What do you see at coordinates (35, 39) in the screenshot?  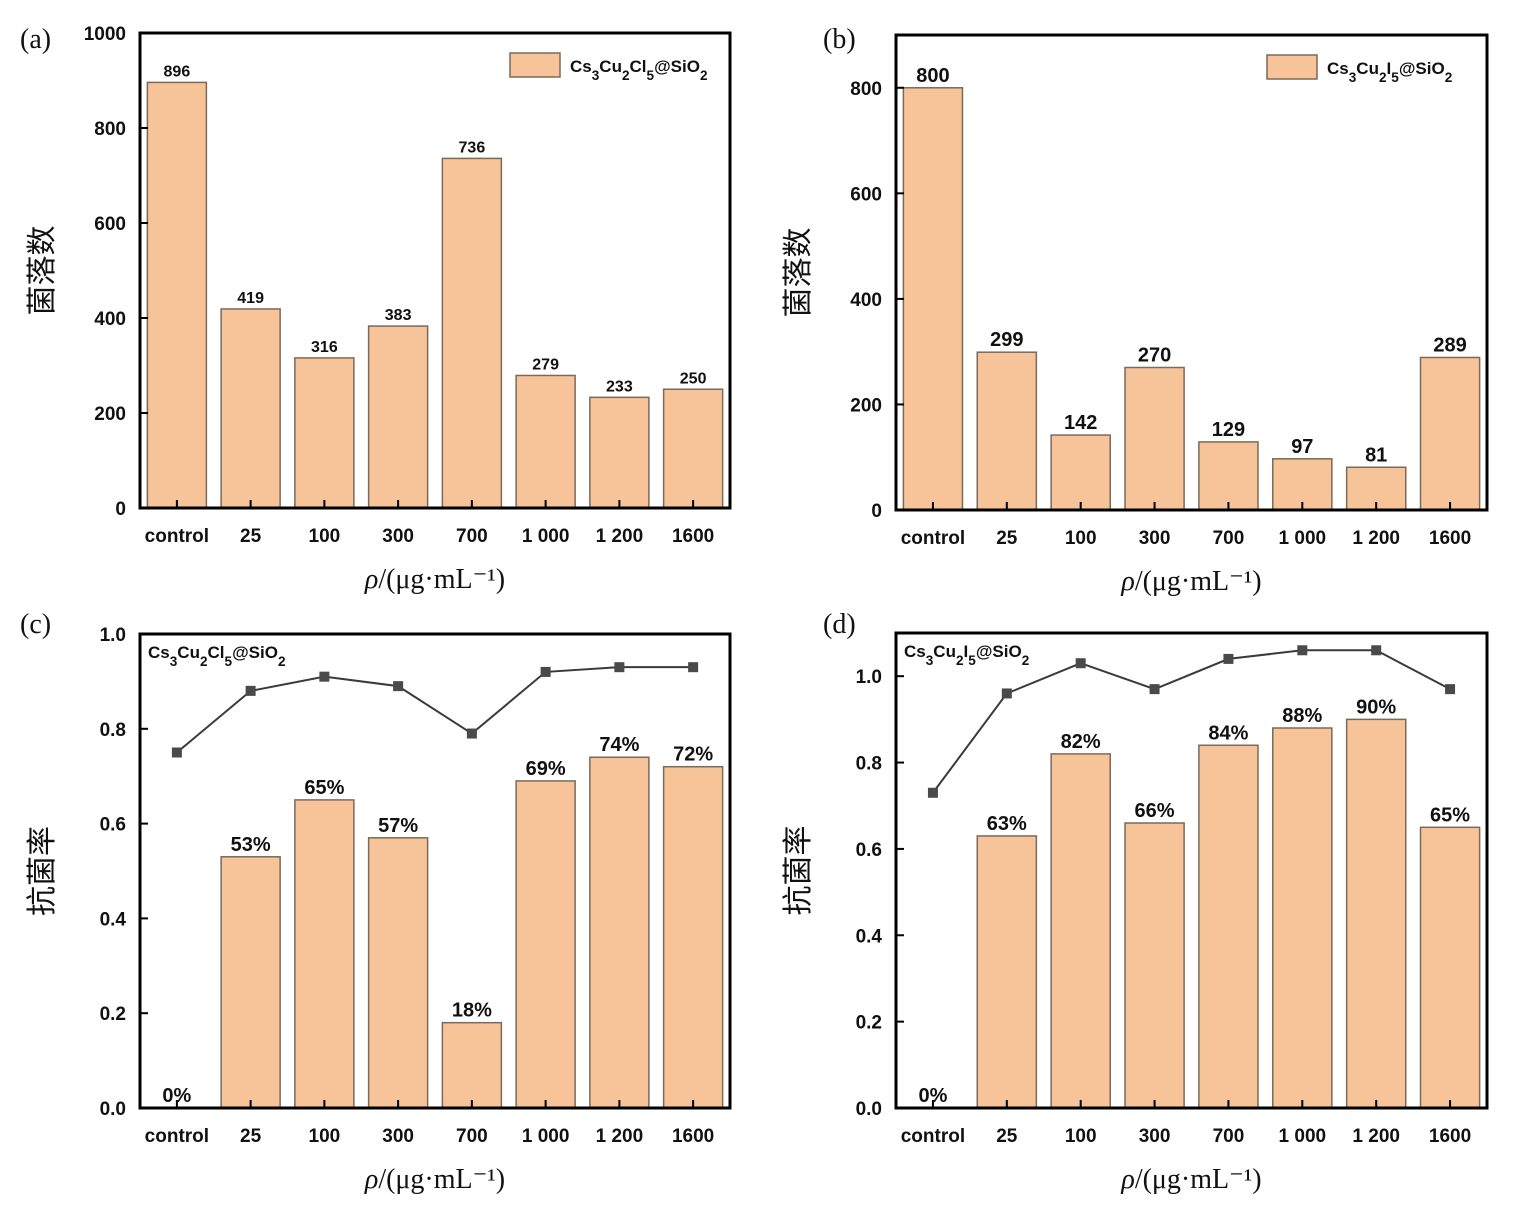 I see `panel-label: (a)` at bounding box center [35, 39].